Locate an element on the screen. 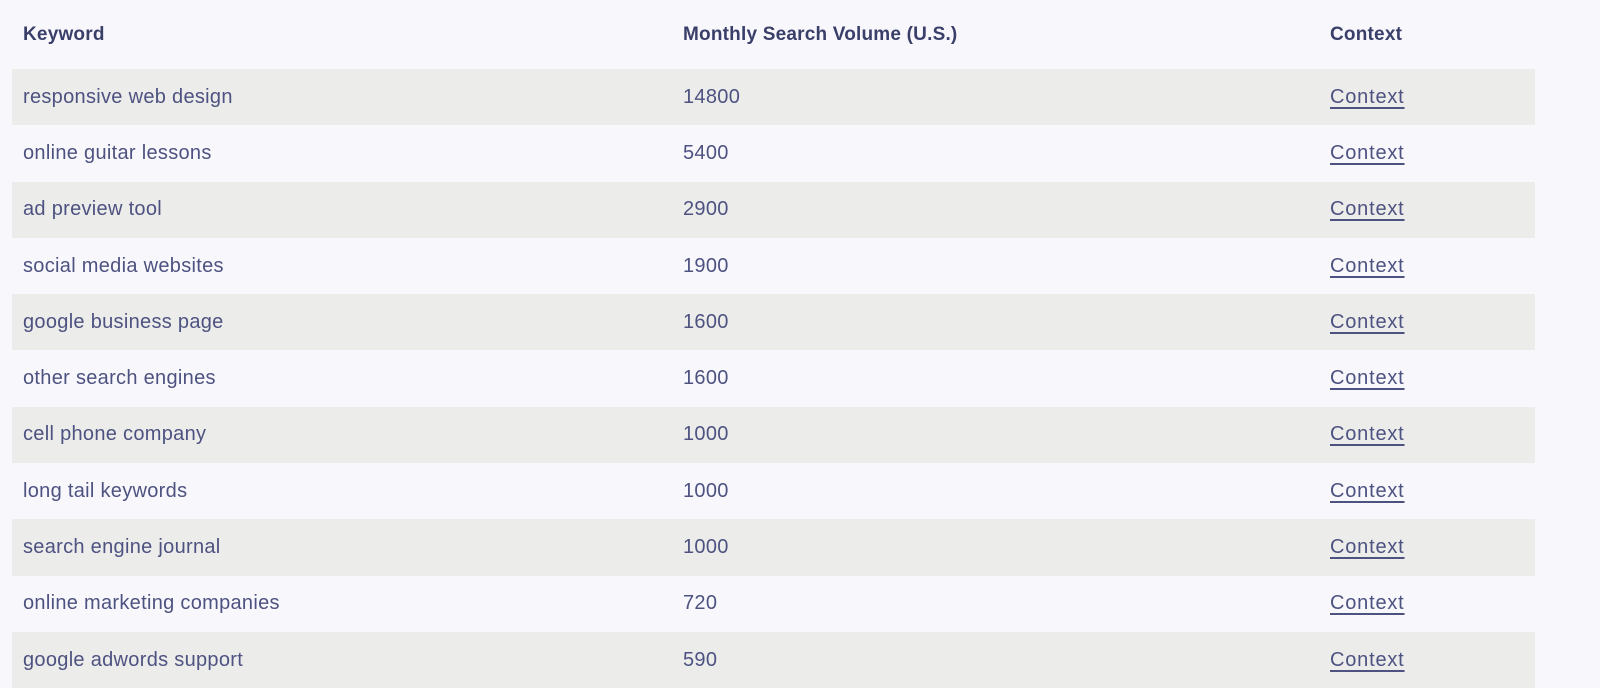 Image resolution: width=1600 pixels, height=688 pixels. table-row: other search engines 1600 Context is located at coordinates (773, 378).